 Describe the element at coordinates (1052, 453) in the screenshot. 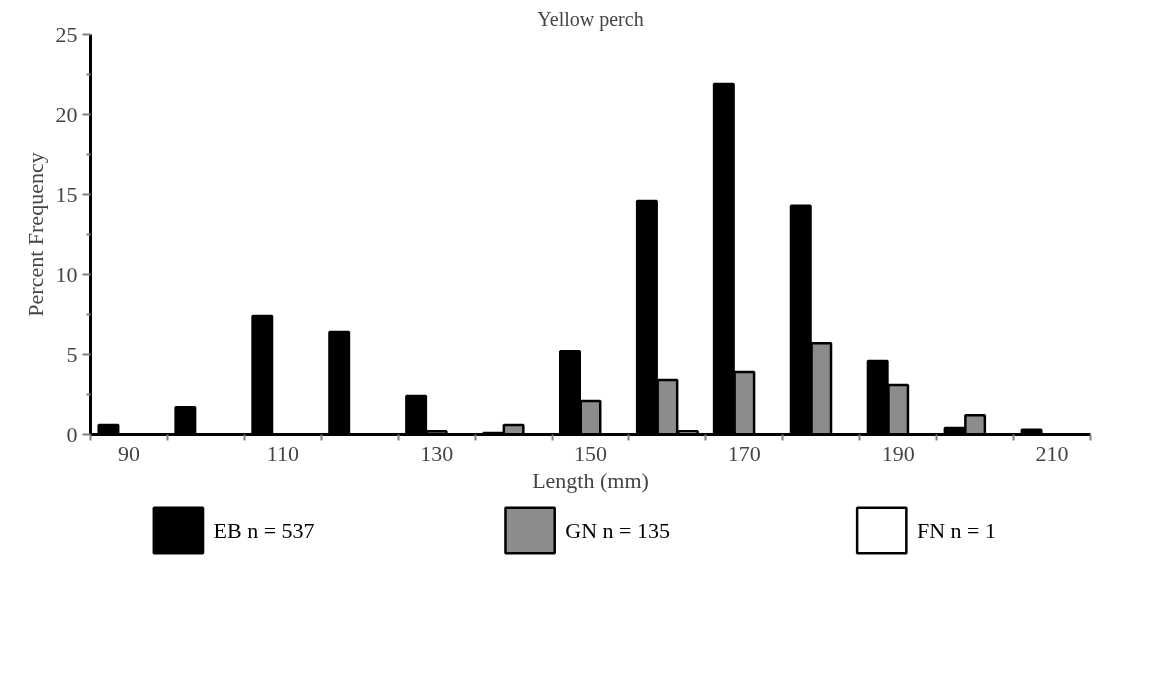

I see `x-tick-label: 210` at that location.